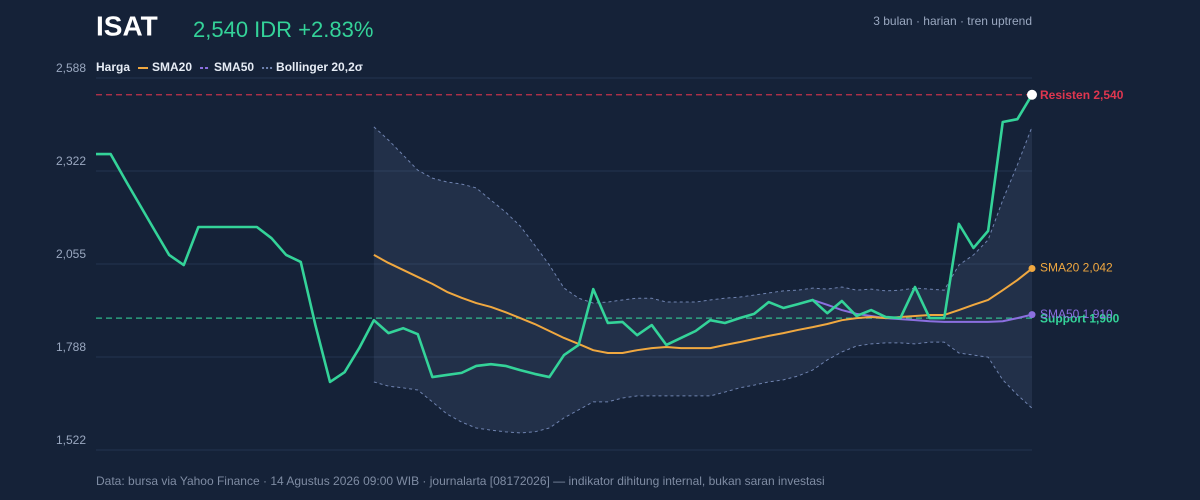 The width and height of the screenshot is (1200, 500). What do you see at coordinates (1082, 95) in the screenshot?
I see `level-label: Resisten 2,540` at bounding box center [1082, 95].